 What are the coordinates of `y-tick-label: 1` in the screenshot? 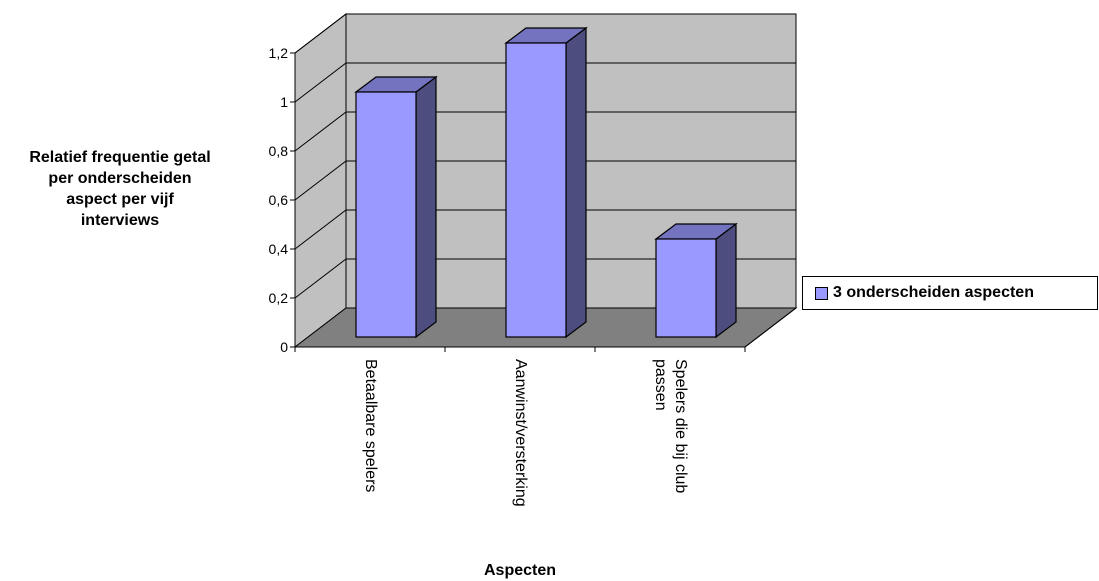 It's located at (284, 102).